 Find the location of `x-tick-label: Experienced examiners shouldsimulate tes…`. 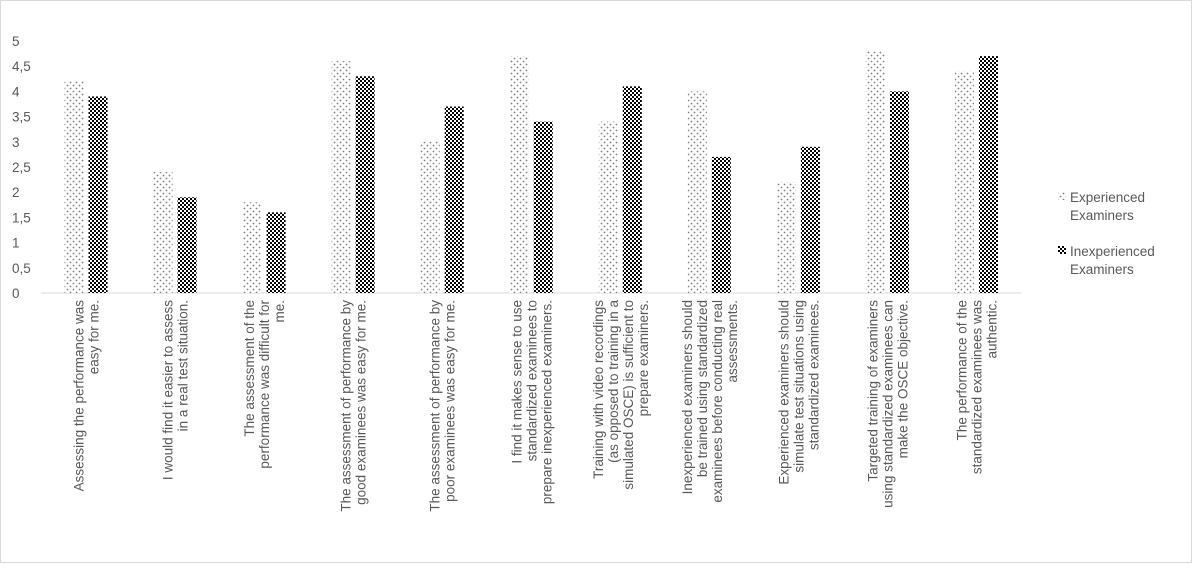

x-tick-label: Experienced examiners shouldsimulate tes… is located at coordinates (798, 392).